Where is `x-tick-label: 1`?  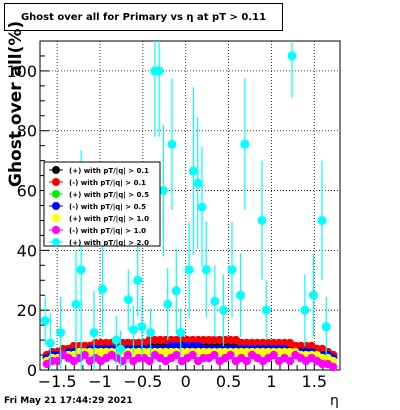
x-tick-label: 1 is located at coordinates (271, 381).